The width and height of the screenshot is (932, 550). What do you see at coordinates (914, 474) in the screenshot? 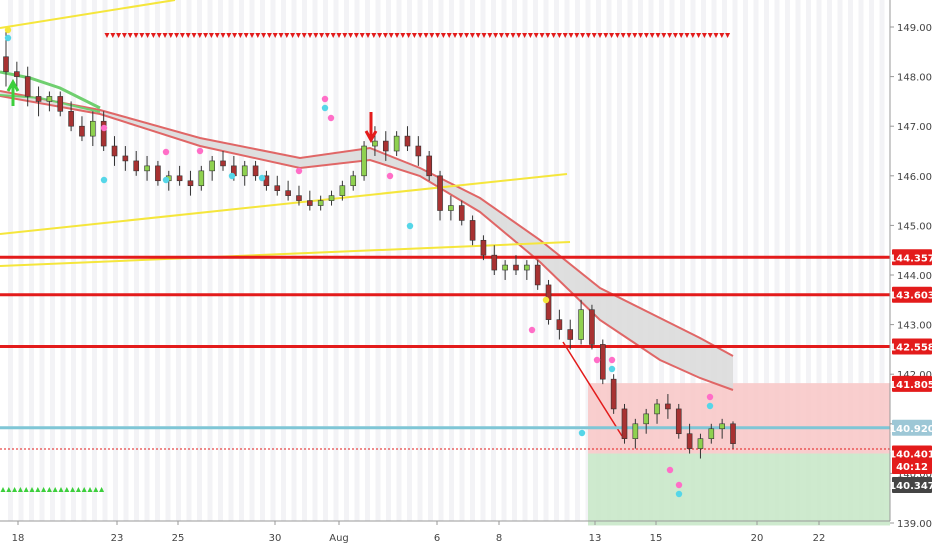
I see `y-tick-label: 140.000` at bounding box center [914, 474].